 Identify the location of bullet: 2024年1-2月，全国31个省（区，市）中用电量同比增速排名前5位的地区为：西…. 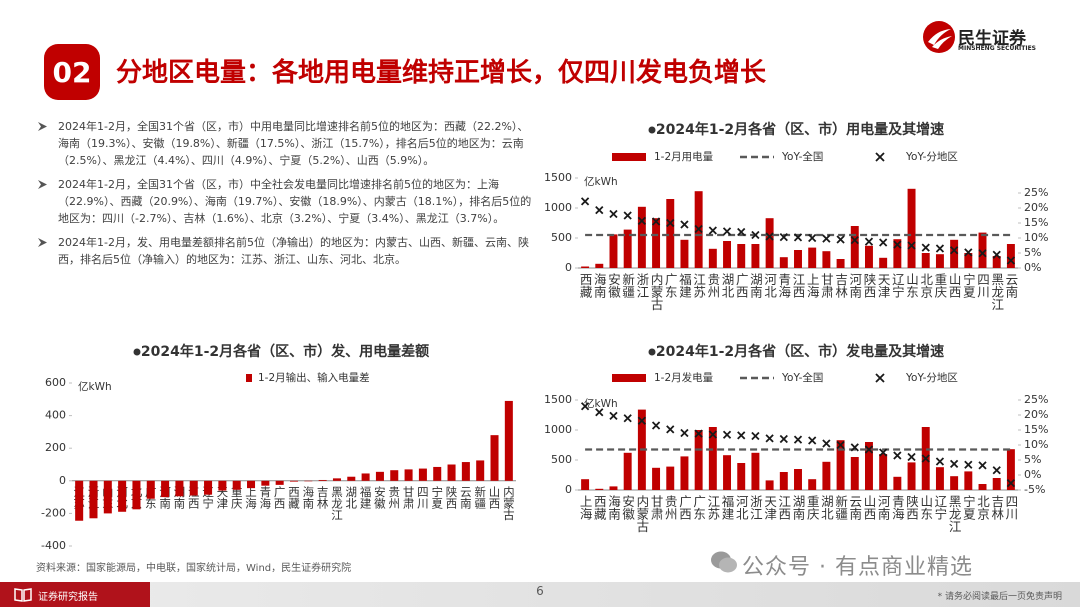
(285, 143).